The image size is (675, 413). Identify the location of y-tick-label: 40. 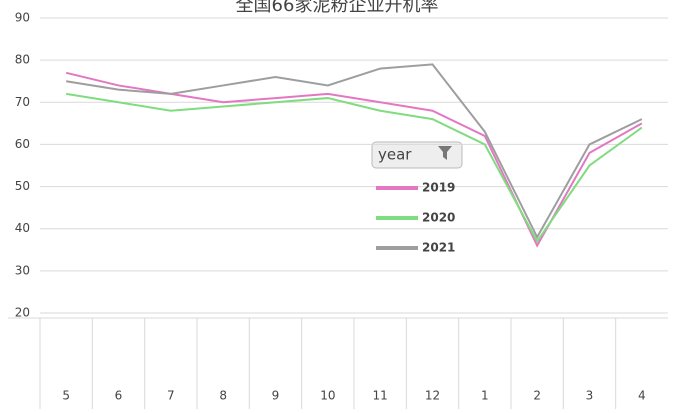
(22, 228).